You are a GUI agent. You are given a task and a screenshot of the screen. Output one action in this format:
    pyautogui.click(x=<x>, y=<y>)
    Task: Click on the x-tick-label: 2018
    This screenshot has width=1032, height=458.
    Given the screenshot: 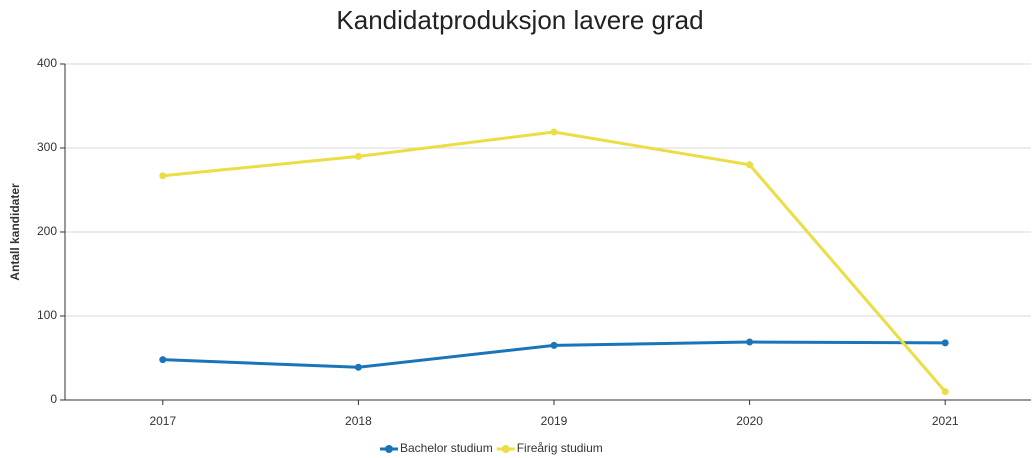 What is the action you would take?
    pyautogui.click(x=358, y=421)
    